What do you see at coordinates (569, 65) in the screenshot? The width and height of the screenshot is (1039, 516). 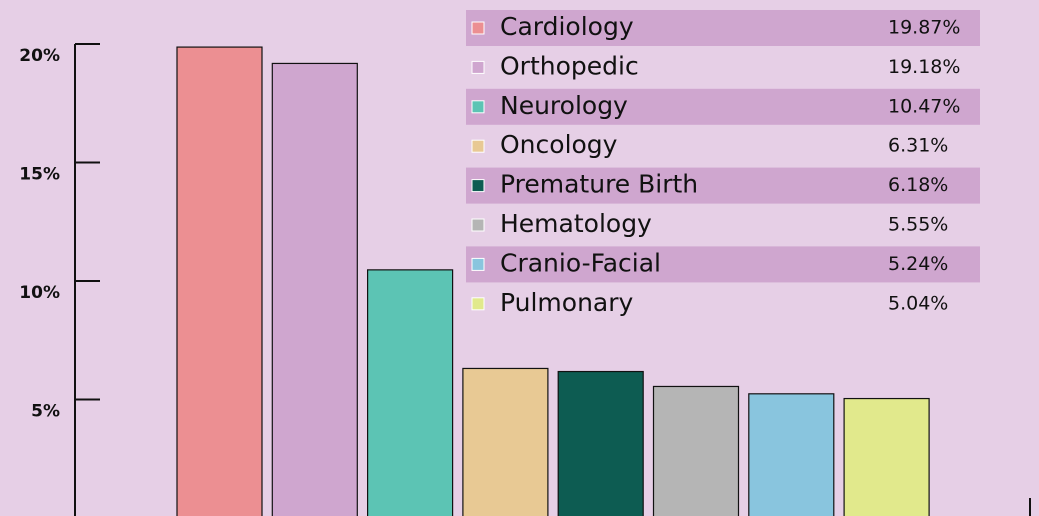 I see `legend-label: Orthopedic` at bounding box center [569, 65].